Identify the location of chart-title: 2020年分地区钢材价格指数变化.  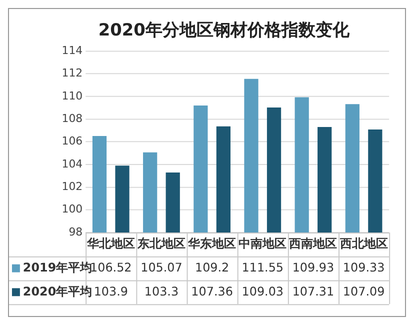
(224, 29).